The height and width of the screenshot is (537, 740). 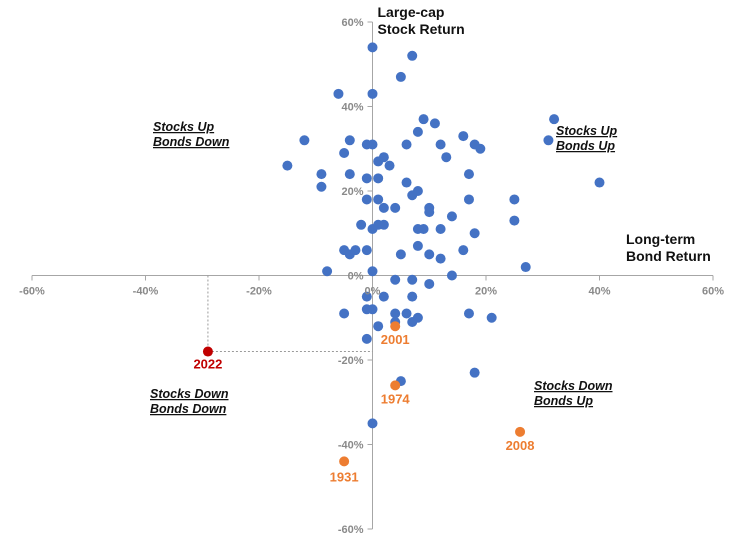 I want to click on highlight-label-1974: 1974, so click(x=396, y=398).